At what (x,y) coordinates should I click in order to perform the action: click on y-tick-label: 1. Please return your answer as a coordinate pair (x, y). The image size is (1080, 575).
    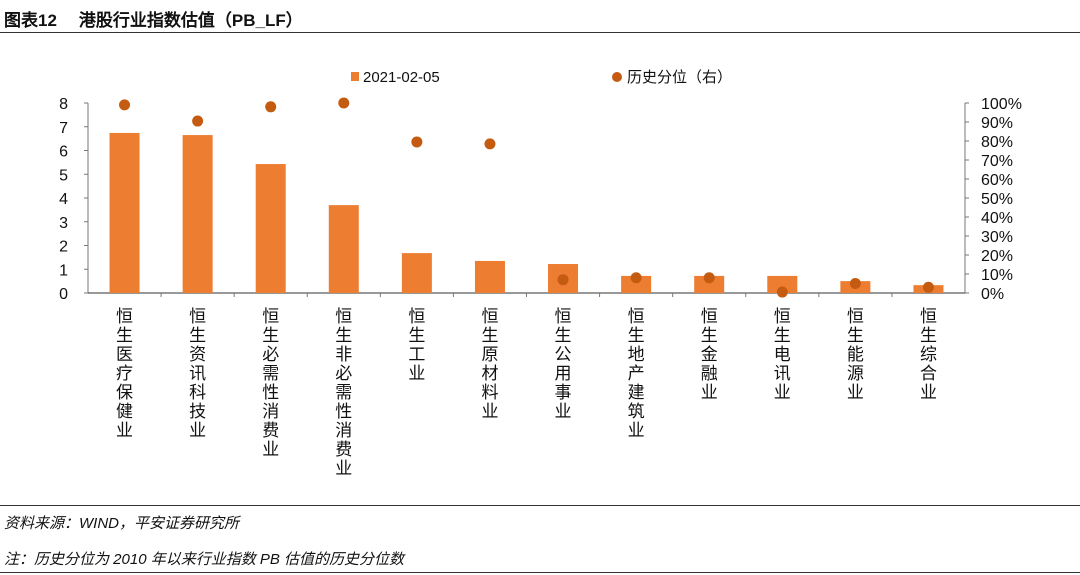
    Looking at the image, I should click on (63, 270).